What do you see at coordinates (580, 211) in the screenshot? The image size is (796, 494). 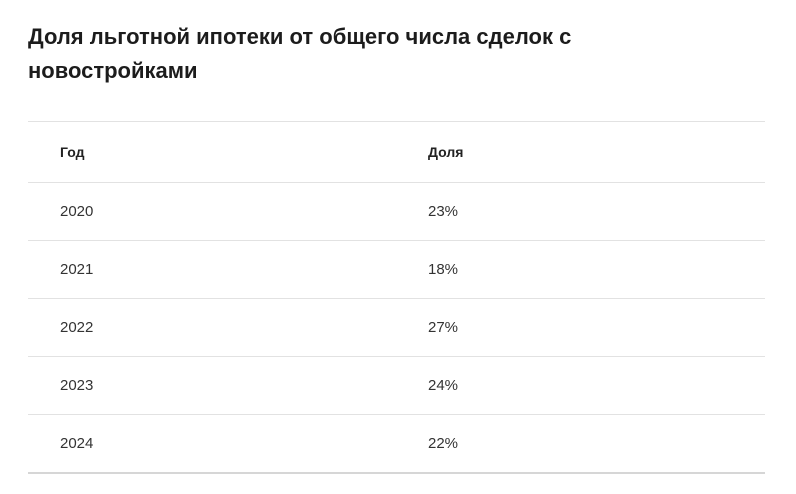 I see `table-cell: 23%` at bounding box center [580, 211].